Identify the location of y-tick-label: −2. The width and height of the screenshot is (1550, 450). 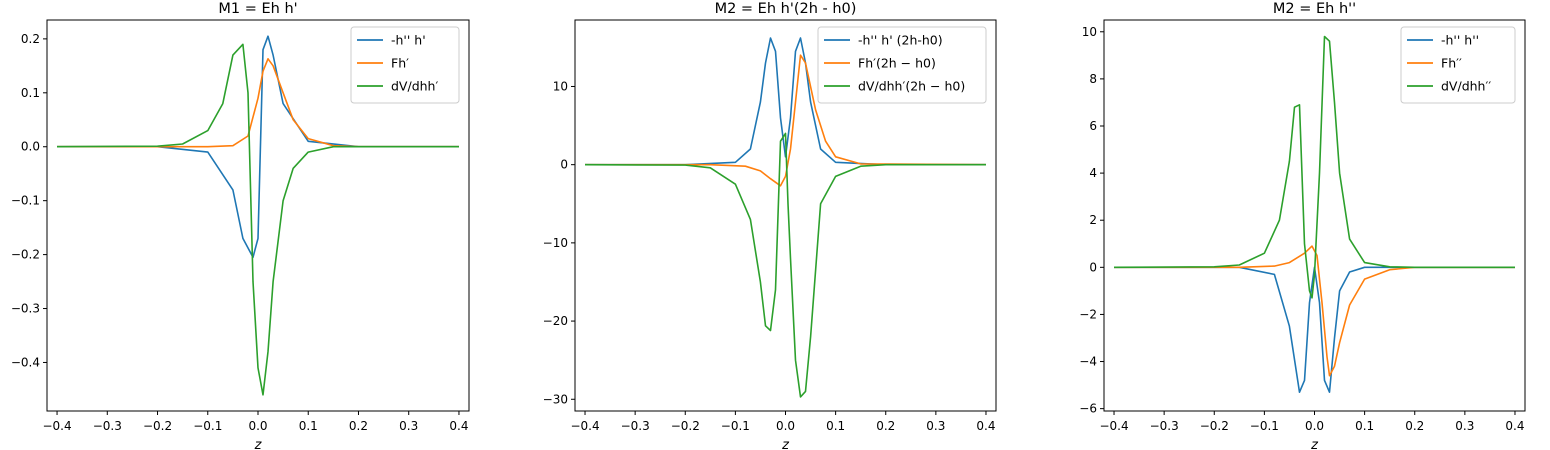
(1088, 314).